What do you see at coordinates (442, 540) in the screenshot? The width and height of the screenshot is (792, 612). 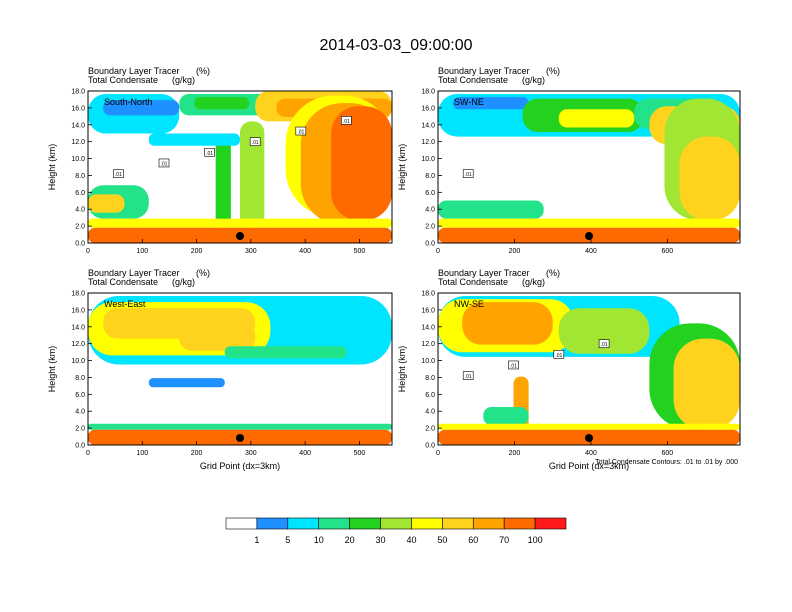 I see `colorbar-label: 50` at bounding box center [442, 540].